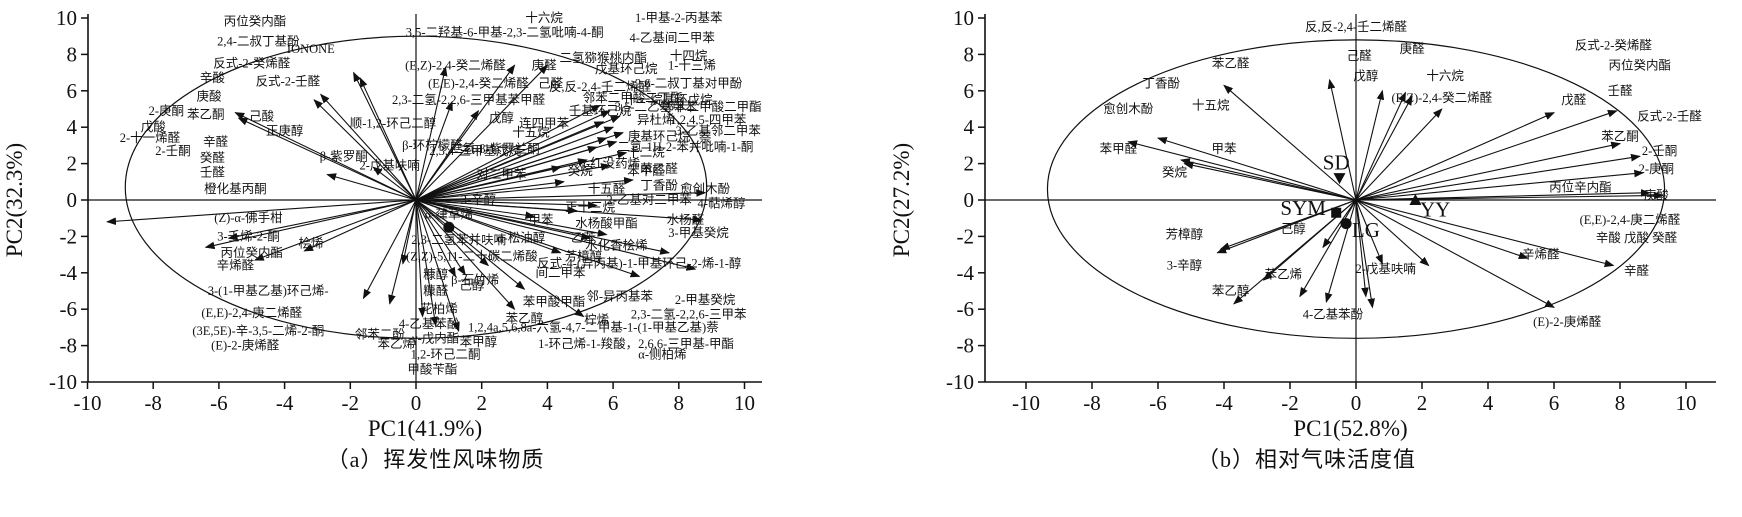 This screenshot has width=1742, height=517. What do you see at coordinates (262, 115) in the screenshot?
I see `compound-label: 己酸` at bounding box center [262, 115].